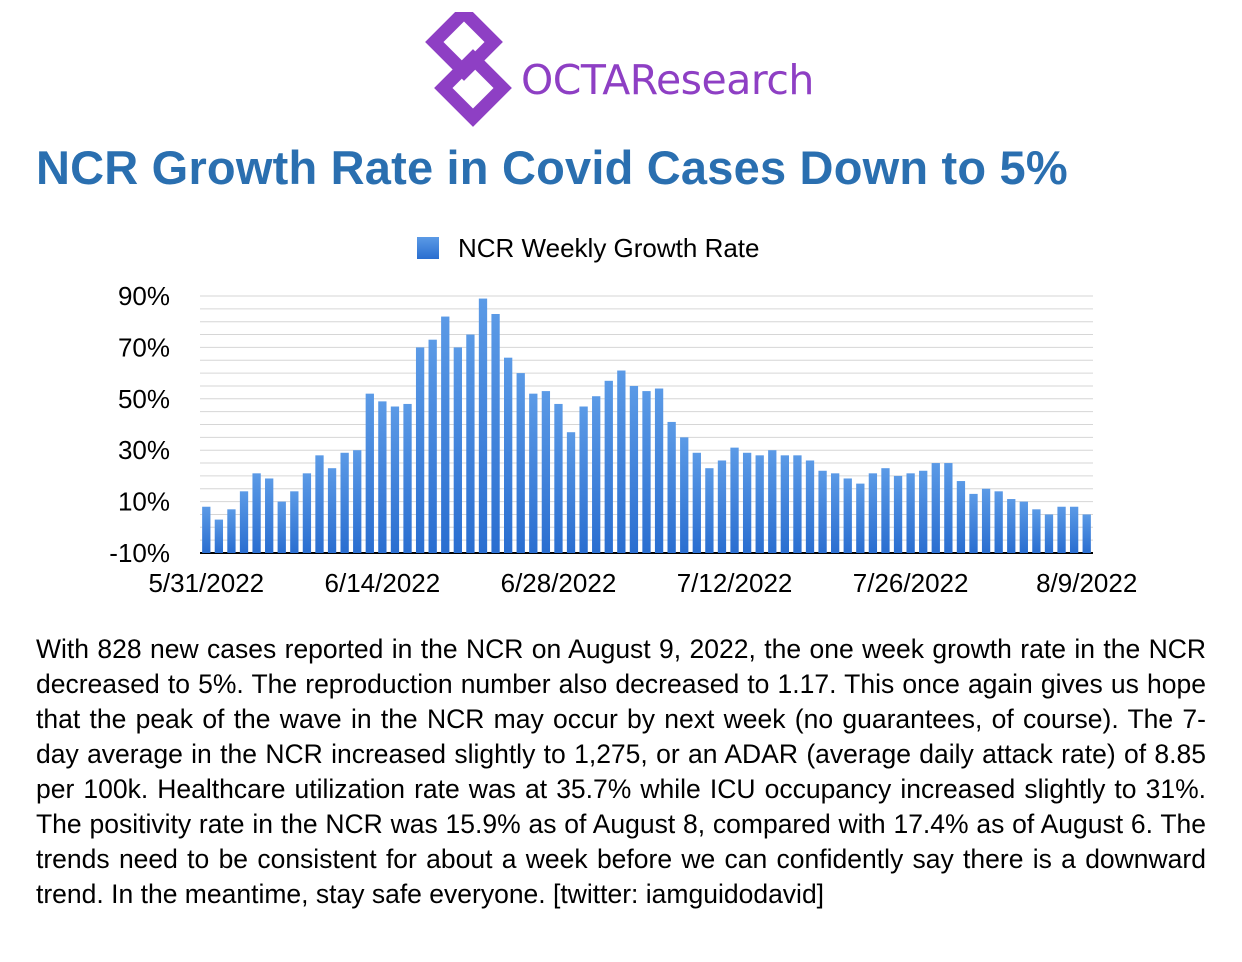 This screenshot has width=1242, height=962. I want to click on y-tick-label: 70%, so click(144, 347).